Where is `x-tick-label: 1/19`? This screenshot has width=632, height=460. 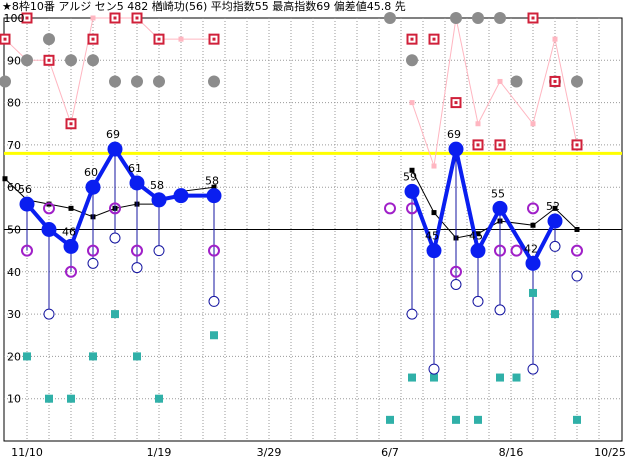 x-tick-label: 1/19 is located at coordinates (159, 452).